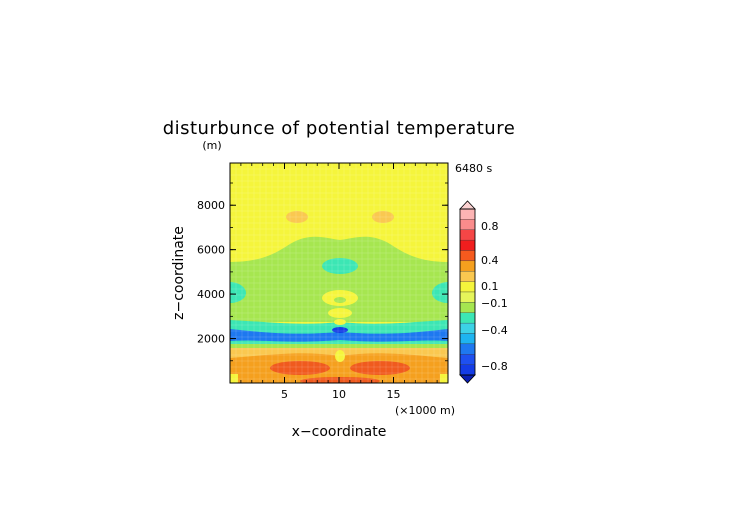  I want to click on contour-yellow-bottom-right, so click(444, 378).